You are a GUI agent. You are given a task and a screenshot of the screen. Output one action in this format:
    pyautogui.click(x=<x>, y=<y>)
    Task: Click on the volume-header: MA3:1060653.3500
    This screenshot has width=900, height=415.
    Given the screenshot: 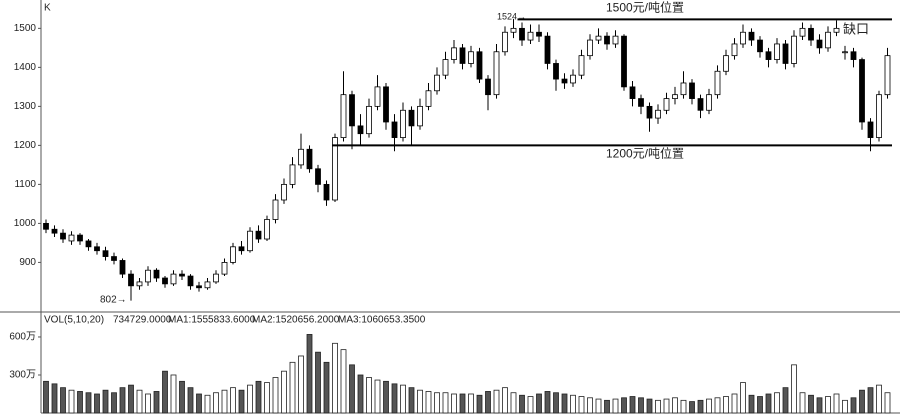 What is the action you would take?
    pyautogui.click(x=382, y=320)
    